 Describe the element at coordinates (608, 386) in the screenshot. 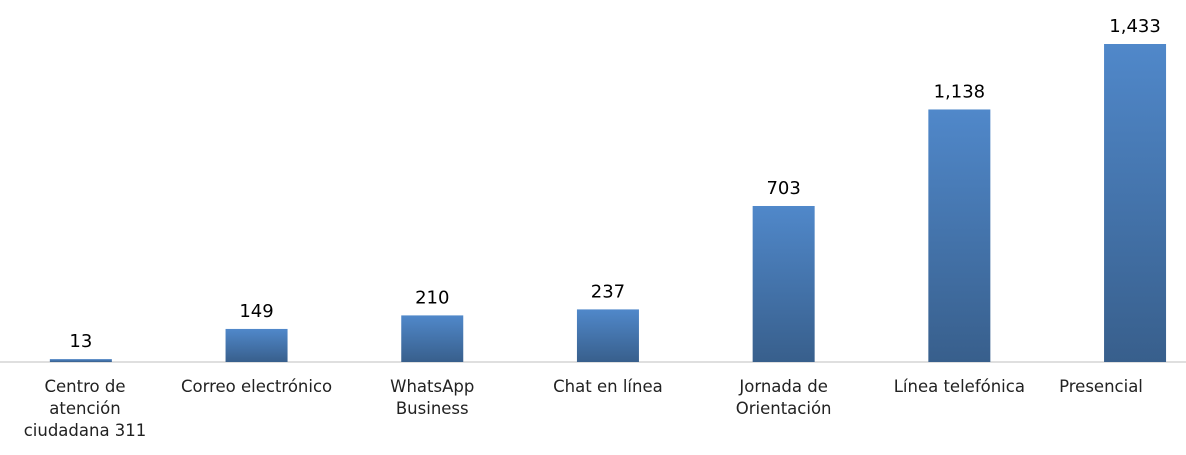

I see `x-tick-label: Chat en línea` at that location.